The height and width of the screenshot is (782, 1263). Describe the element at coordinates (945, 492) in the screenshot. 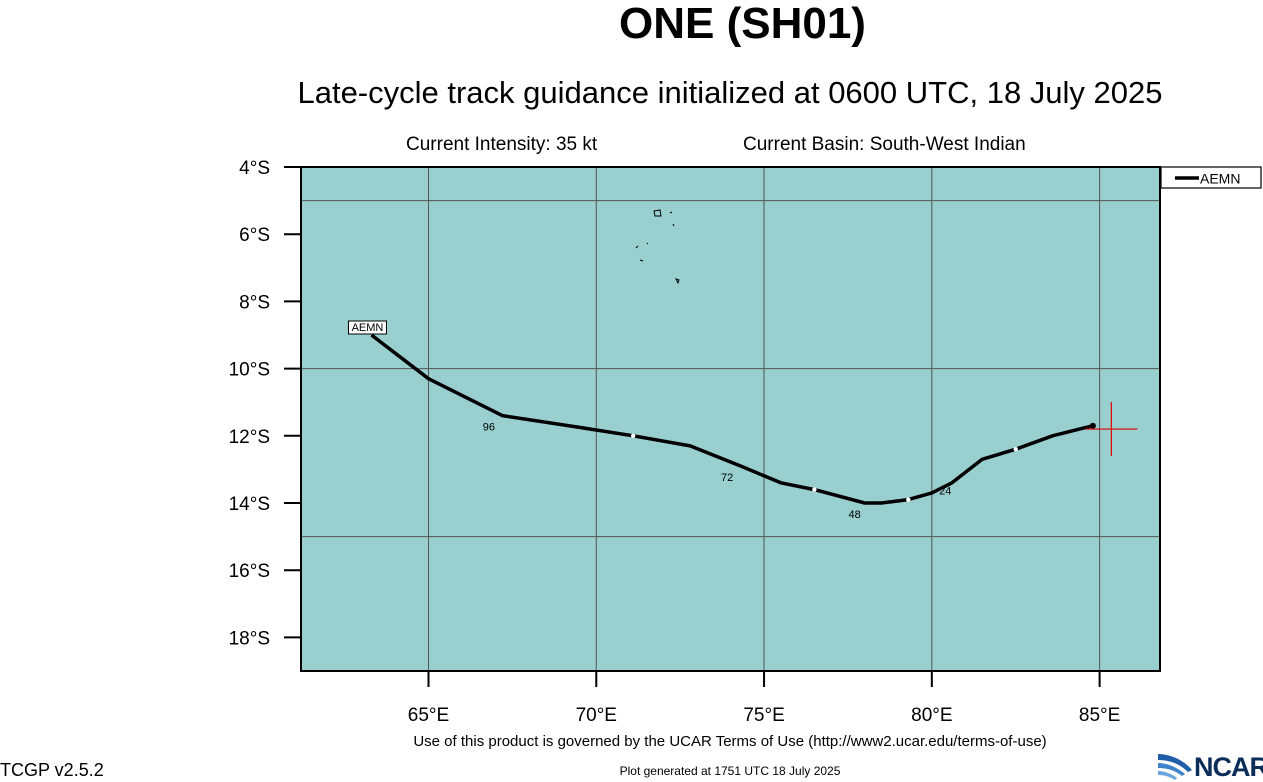

I see `forecast-hour-label: 24` at that location.